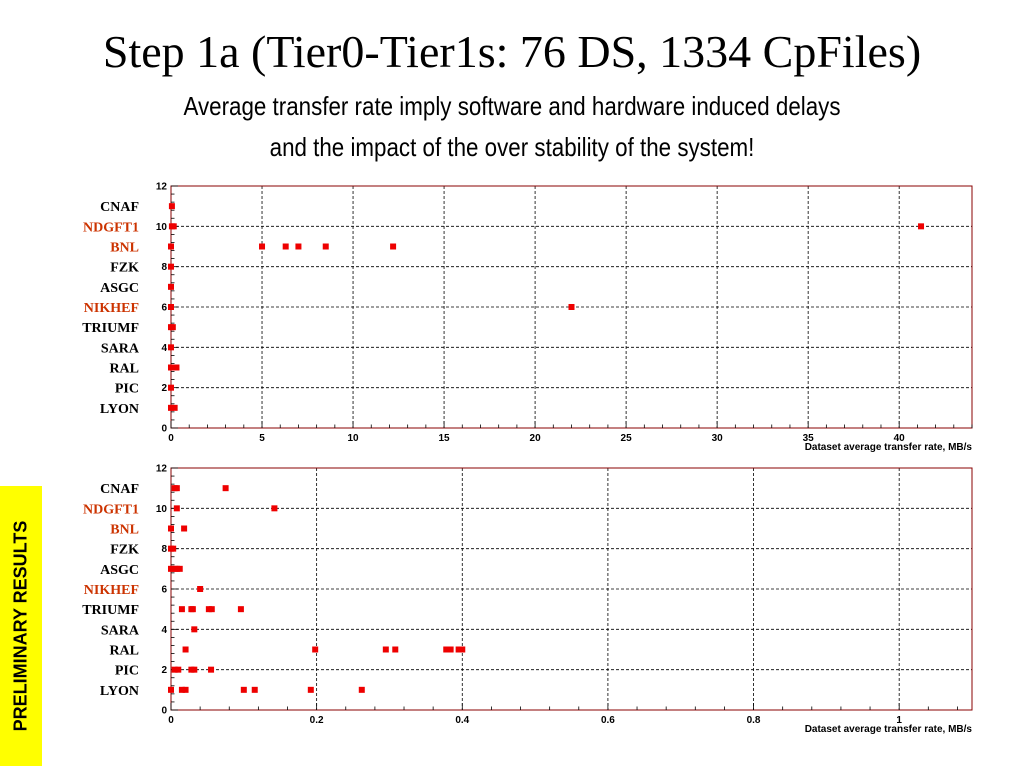  Describe the element at coordinates (809, 438) in the screenshot. I see `x-tick-label: 35` at that location.